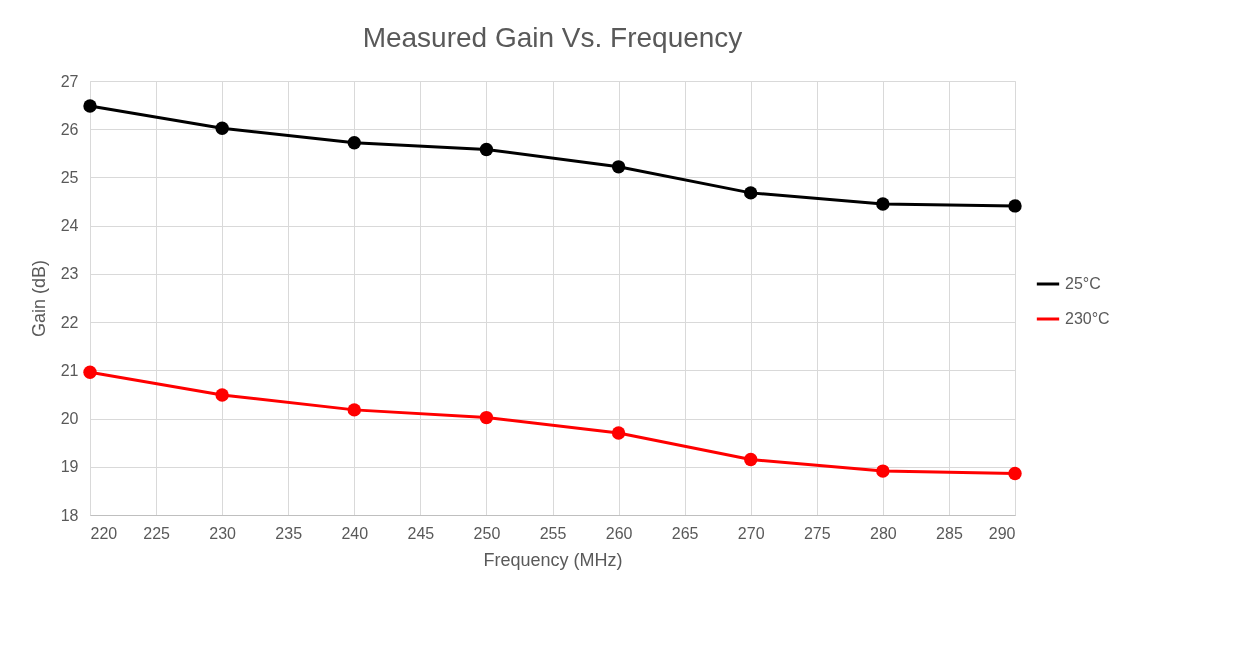 This screenshot has width=1253, height=653. Describe the element at coordinates (69, 274) in the screenshot. I see `y-tick-label: 23` at that location.